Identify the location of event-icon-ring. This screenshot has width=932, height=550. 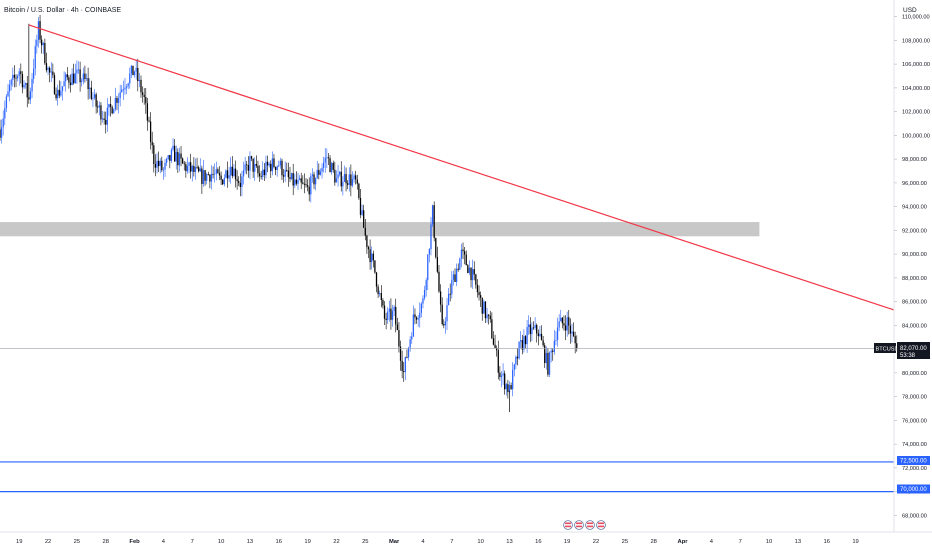
(568, 525).